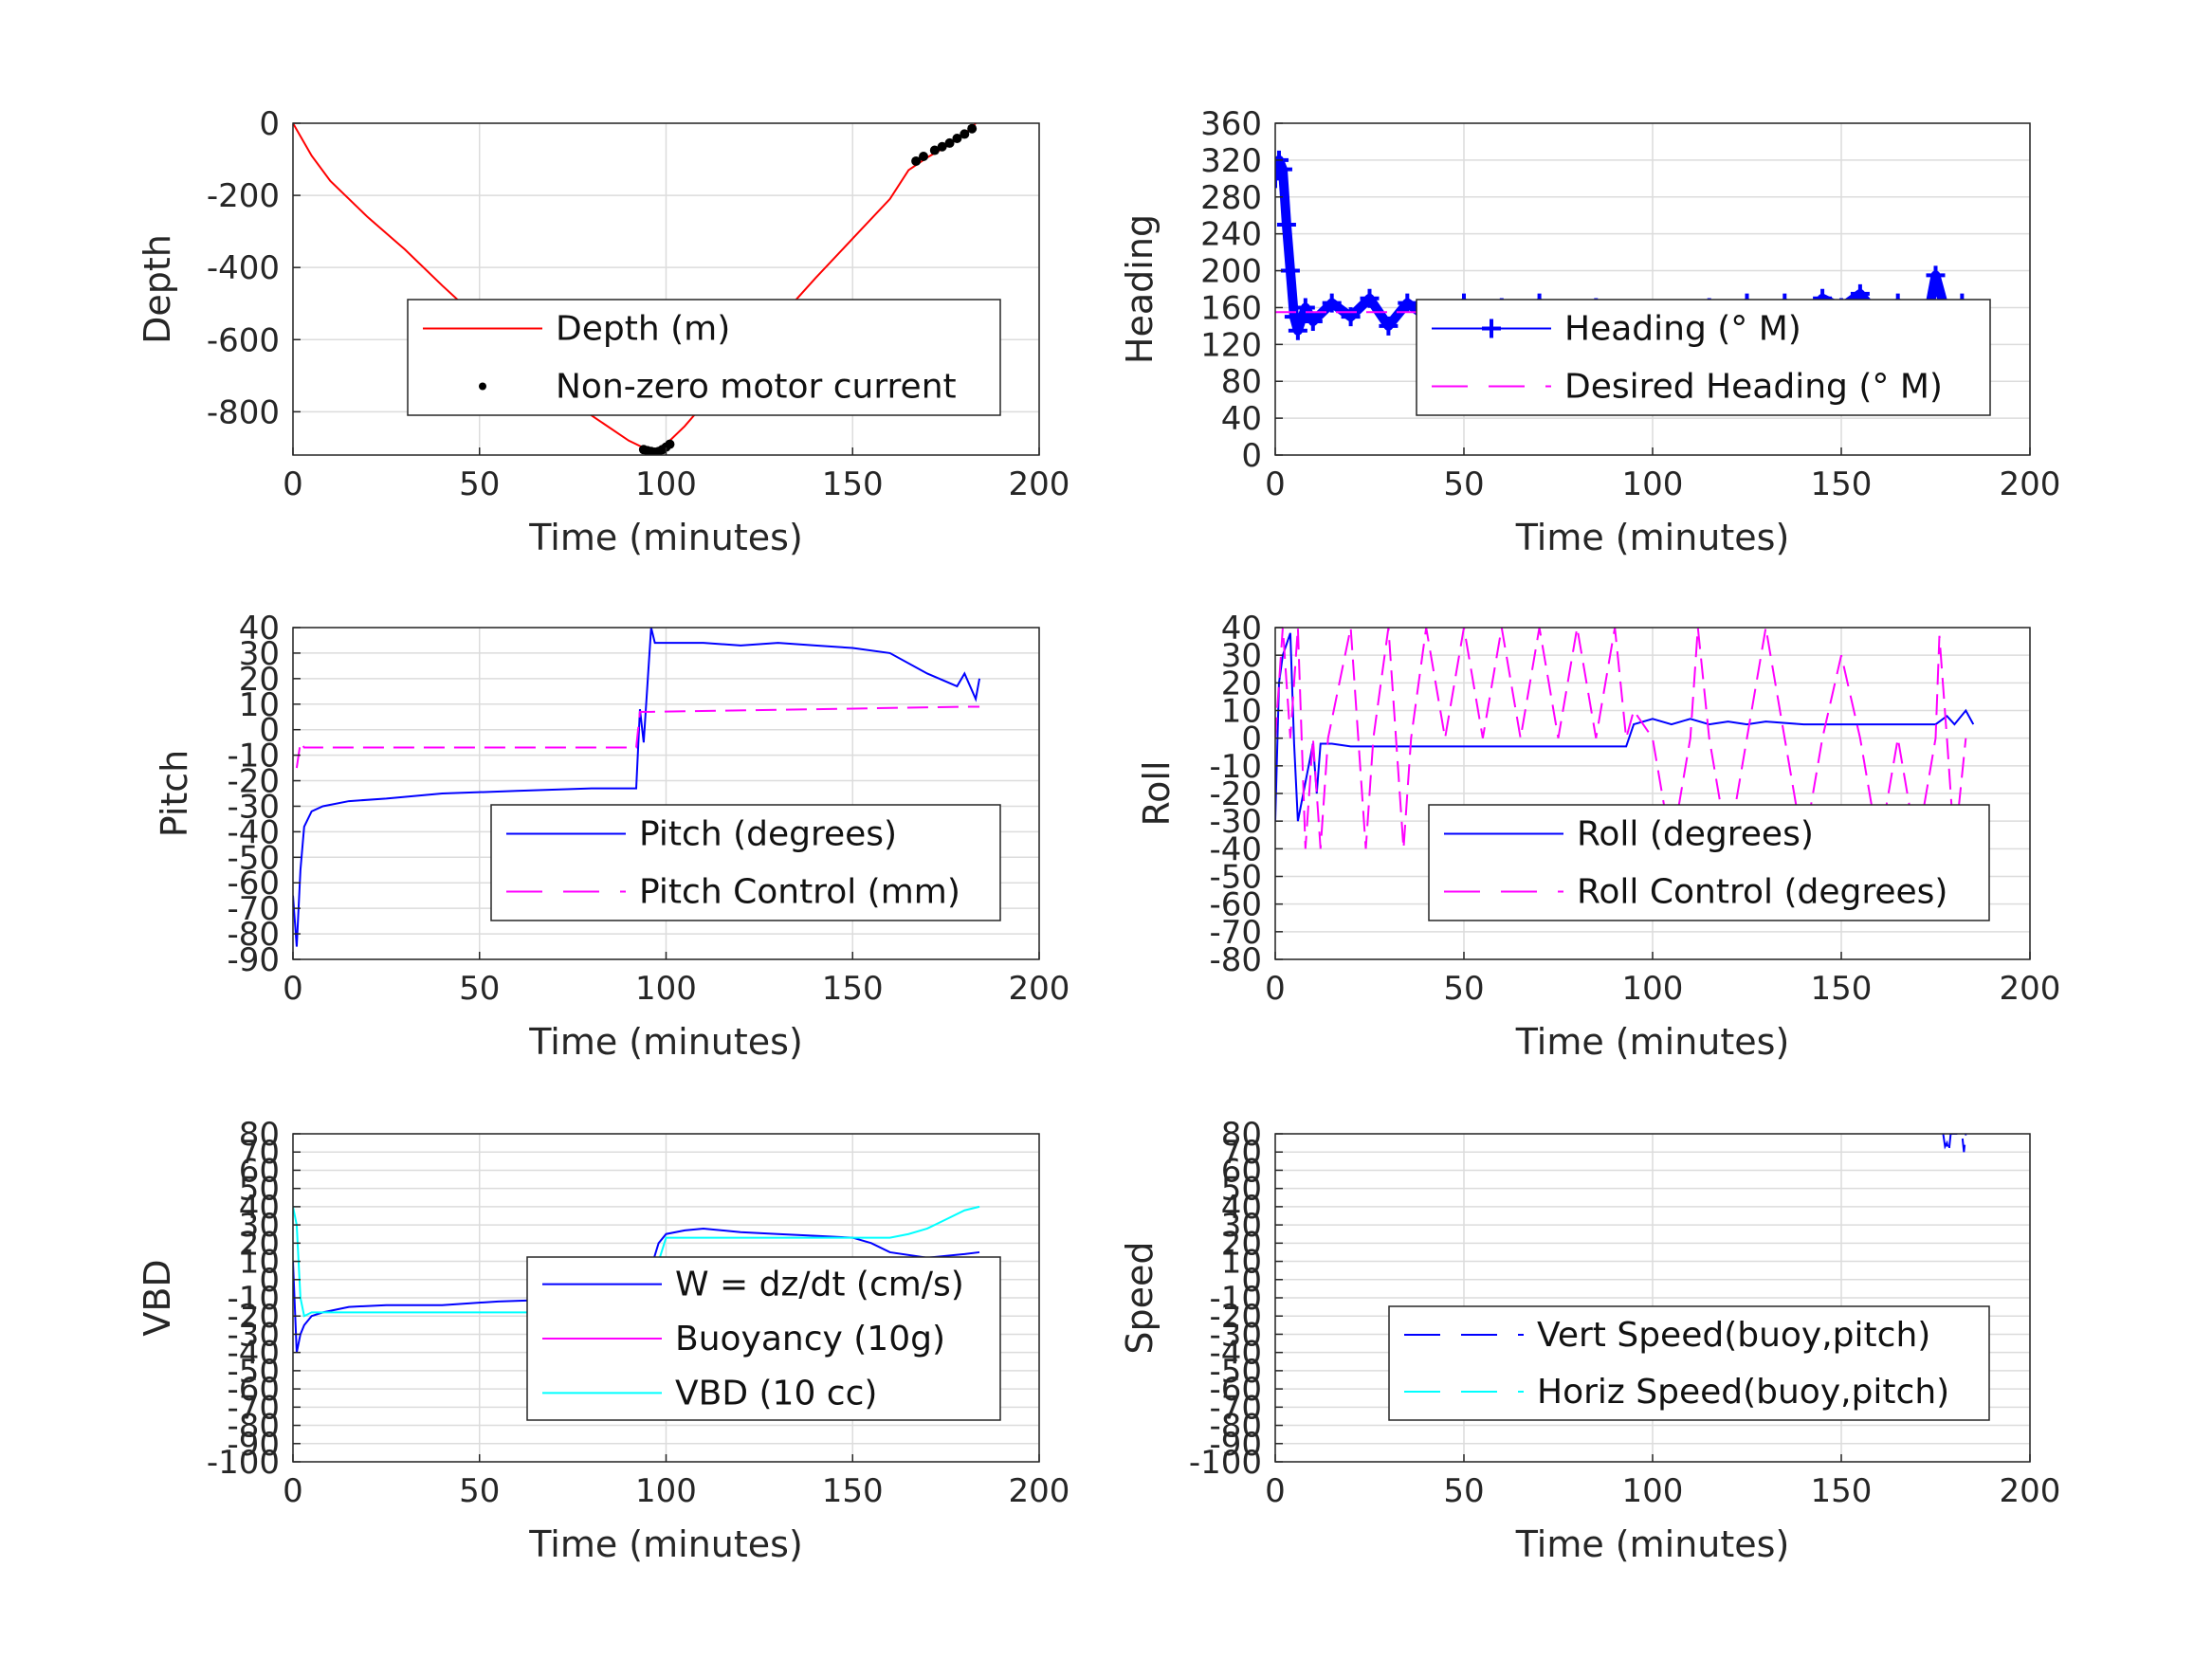  Describe the element at coordinates (259, 1153) in the screenshot. I see `y-tick-label: 70` at that location.